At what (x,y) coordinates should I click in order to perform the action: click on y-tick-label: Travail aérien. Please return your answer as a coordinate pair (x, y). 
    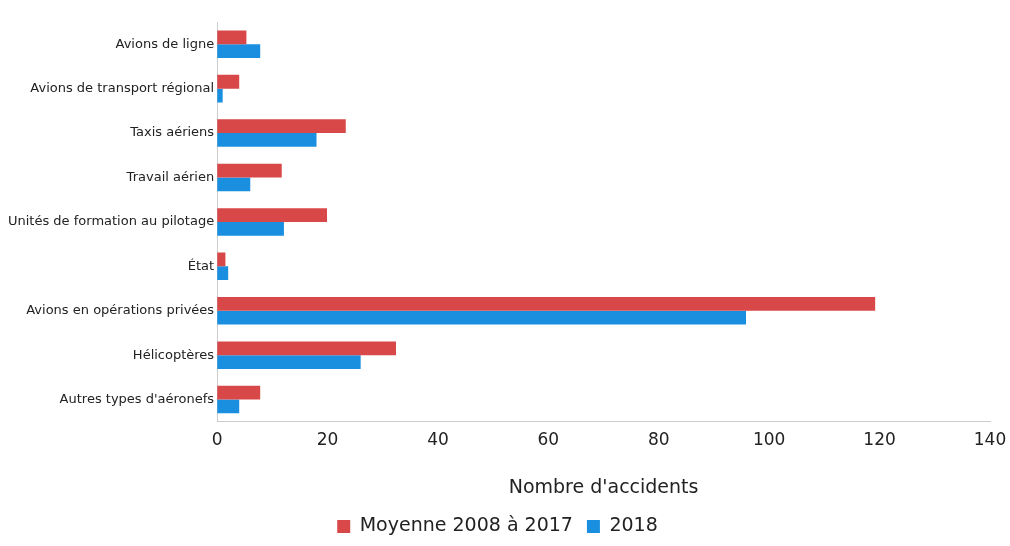
    Looking at the image, I should click on (170, 176).